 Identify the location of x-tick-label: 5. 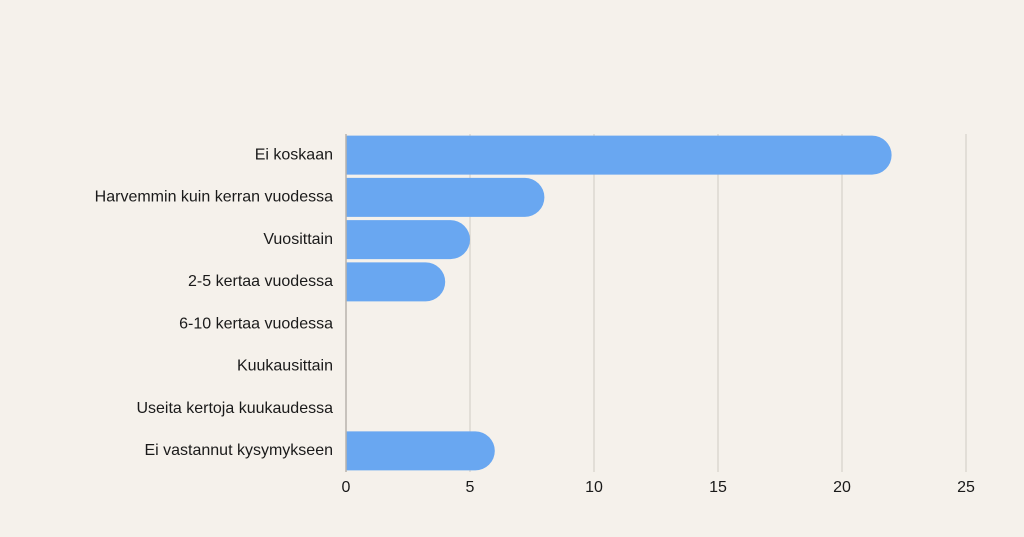
(470, 487).